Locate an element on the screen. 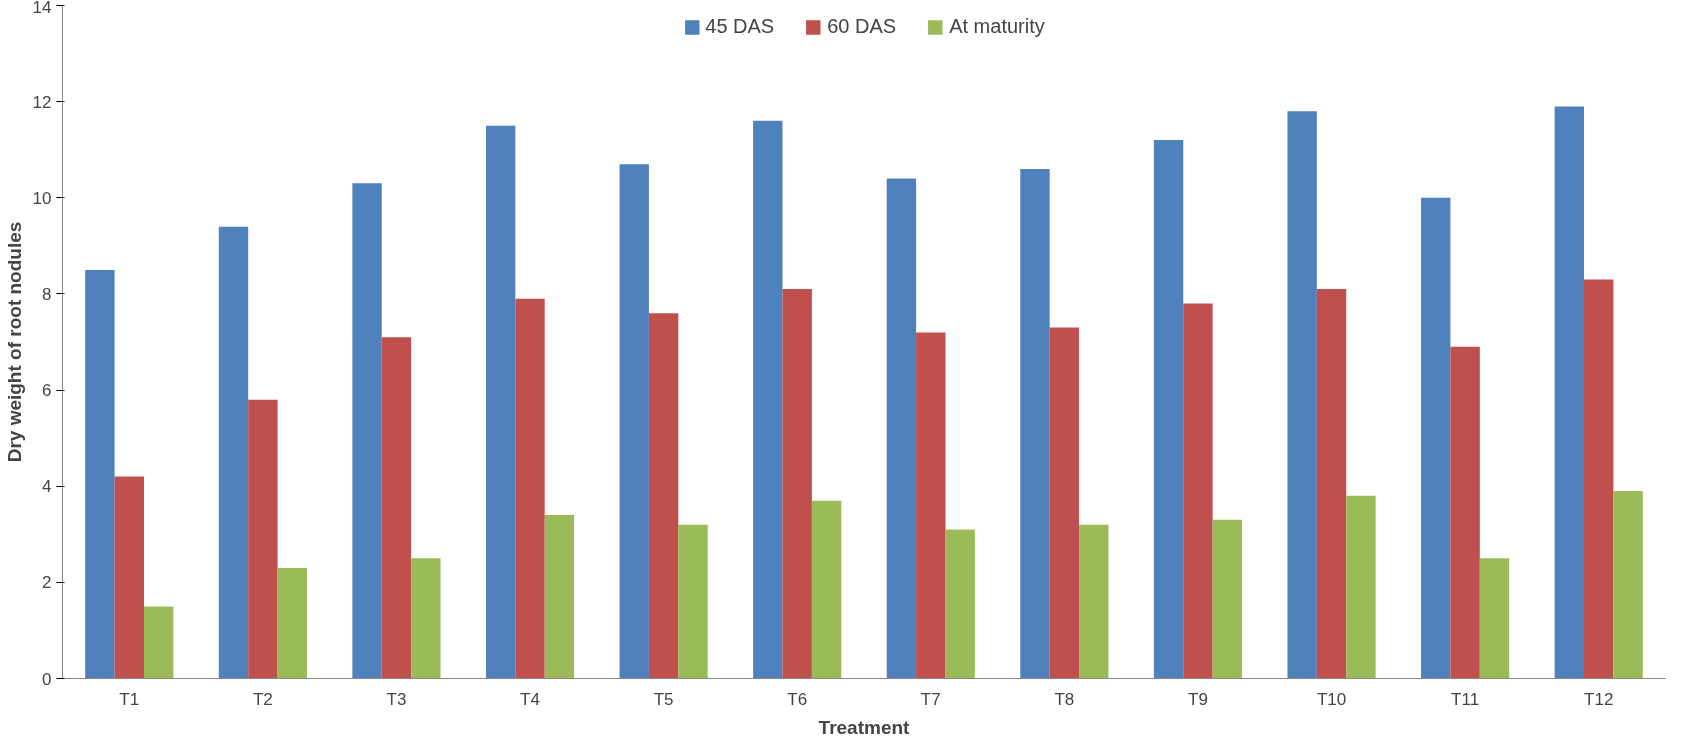 This screenshot has height=754, width=1687. legend-label: 60 DAS is located at coordinates (862, 26).